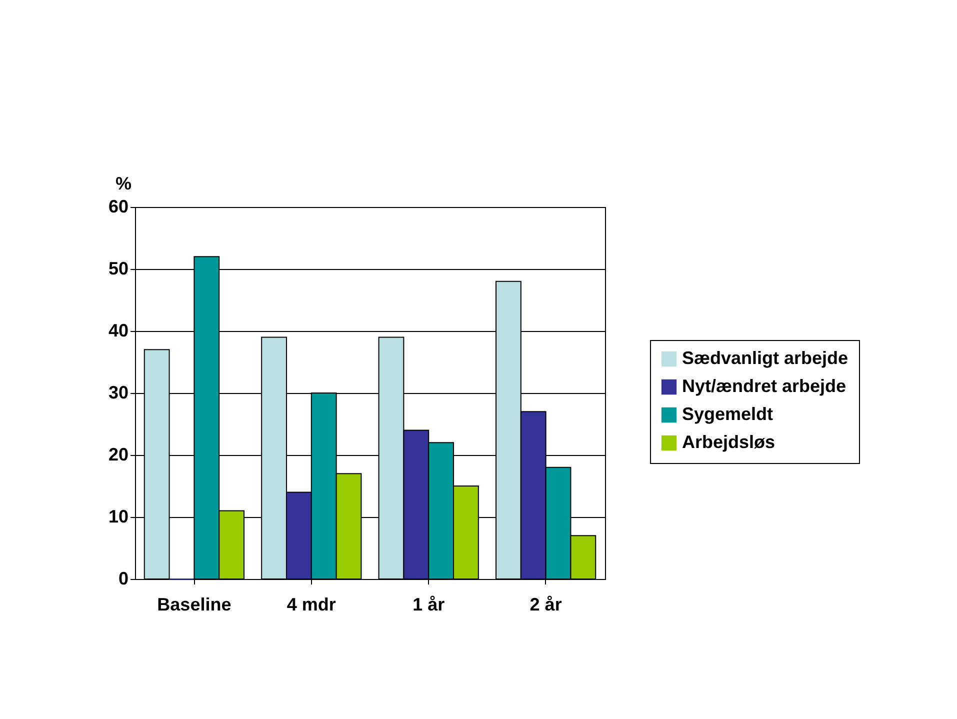 The width and height of the screenshot is (957, 719). What do you see at coordinates (311, 604) in the screenshot?
I see `x-tick-label: 4 mdr` at bounding box center [311, 604].